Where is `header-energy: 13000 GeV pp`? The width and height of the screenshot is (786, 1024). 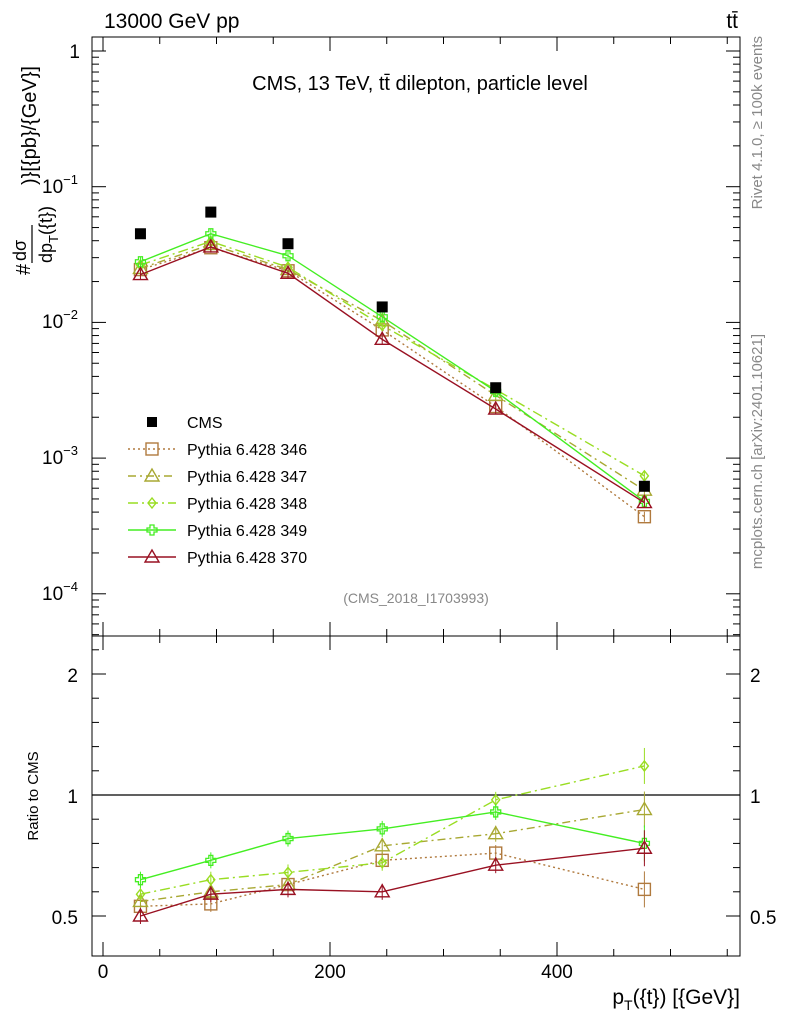
header-energy: 13000 GeV pp is located at coordinates (171, 21).